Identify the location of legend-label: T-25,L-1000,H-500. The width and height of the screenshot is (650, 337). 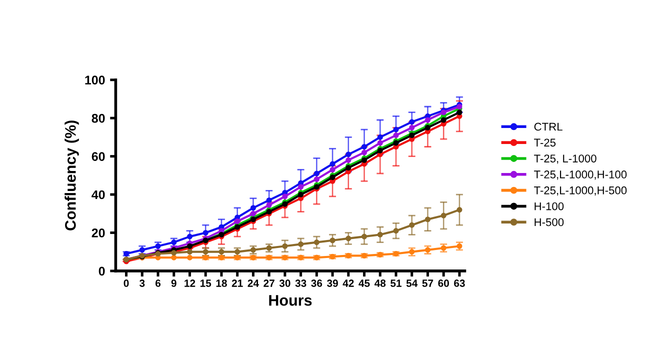
(580, 191).